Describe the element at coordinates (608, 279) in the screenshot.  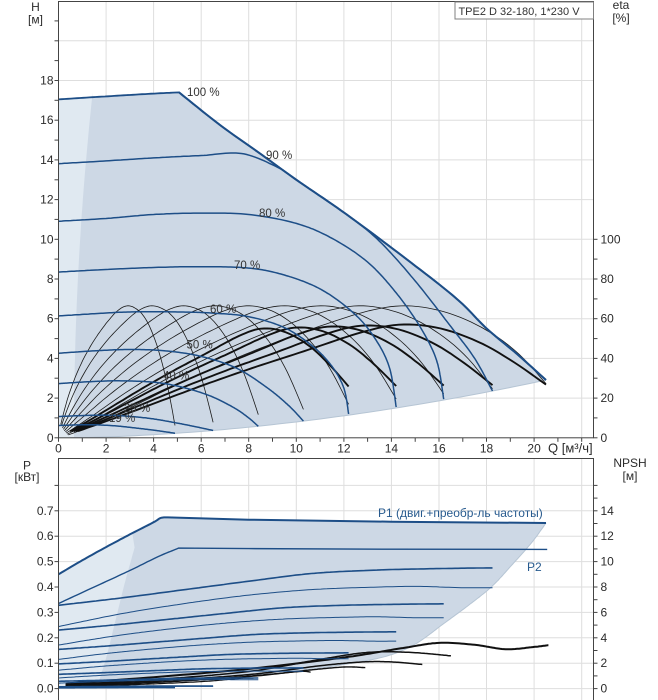
I see `svg-text: 80` at that location.